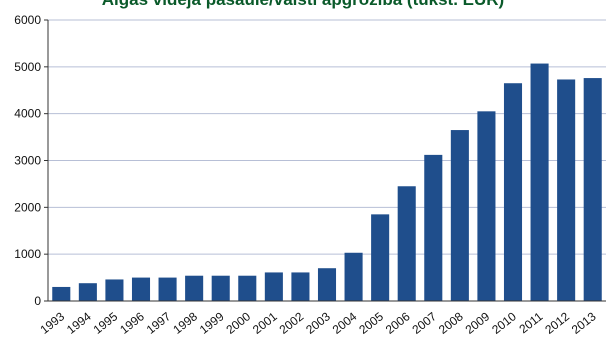 The width and height of the screenshot is (606, 347). I want to click on x-tick-label: 1996, so click(132, 323).